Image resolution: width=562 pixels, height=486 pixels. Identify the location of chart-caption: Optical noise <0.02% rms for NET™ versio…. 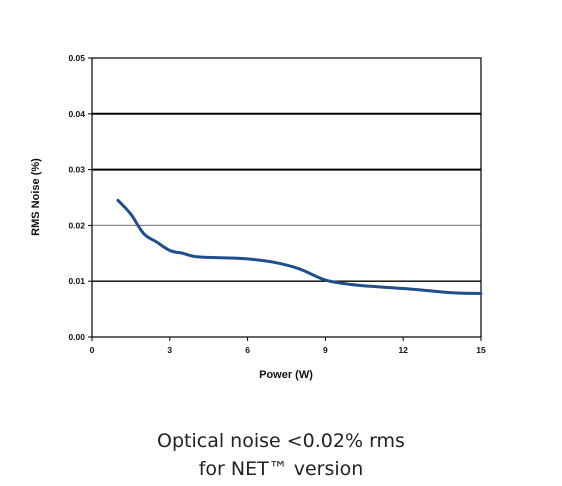
(281, 455).